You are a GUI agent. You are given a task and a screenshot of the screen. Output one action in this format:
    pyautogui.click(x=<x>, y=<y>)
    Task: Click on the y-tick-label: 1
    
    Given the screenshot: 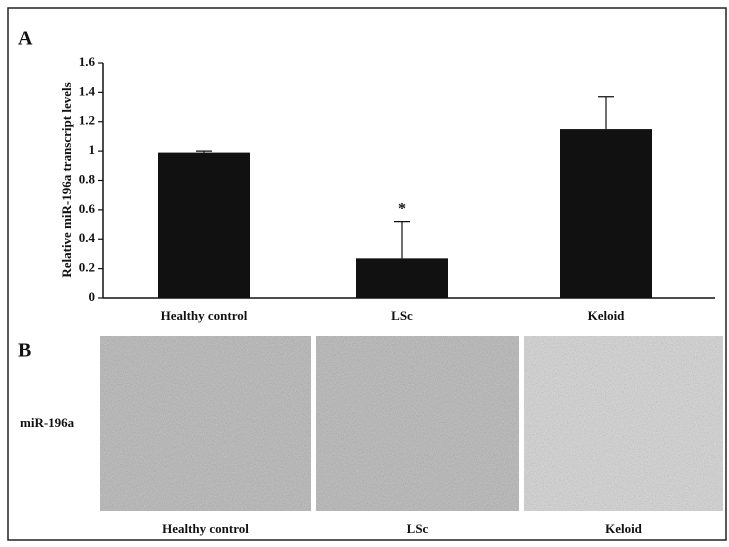 What is the action you would take?
    pyautogui.click(x=92, y=149)
    